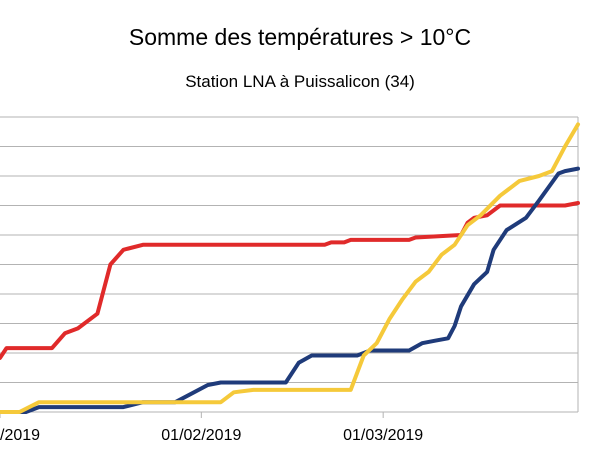 This screenshot has height=454, width=600. Describe the element at coordinates (300, 37) in the screenshot. I see `chart-title: Somme des températures > 10°C` at that location.